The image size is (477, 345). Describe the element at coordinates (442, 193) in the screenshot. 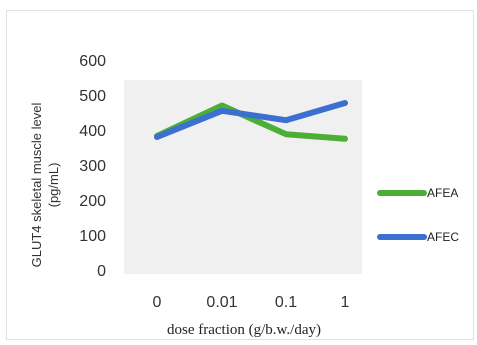

I see `legend-label-afea: AFEA` at that location.